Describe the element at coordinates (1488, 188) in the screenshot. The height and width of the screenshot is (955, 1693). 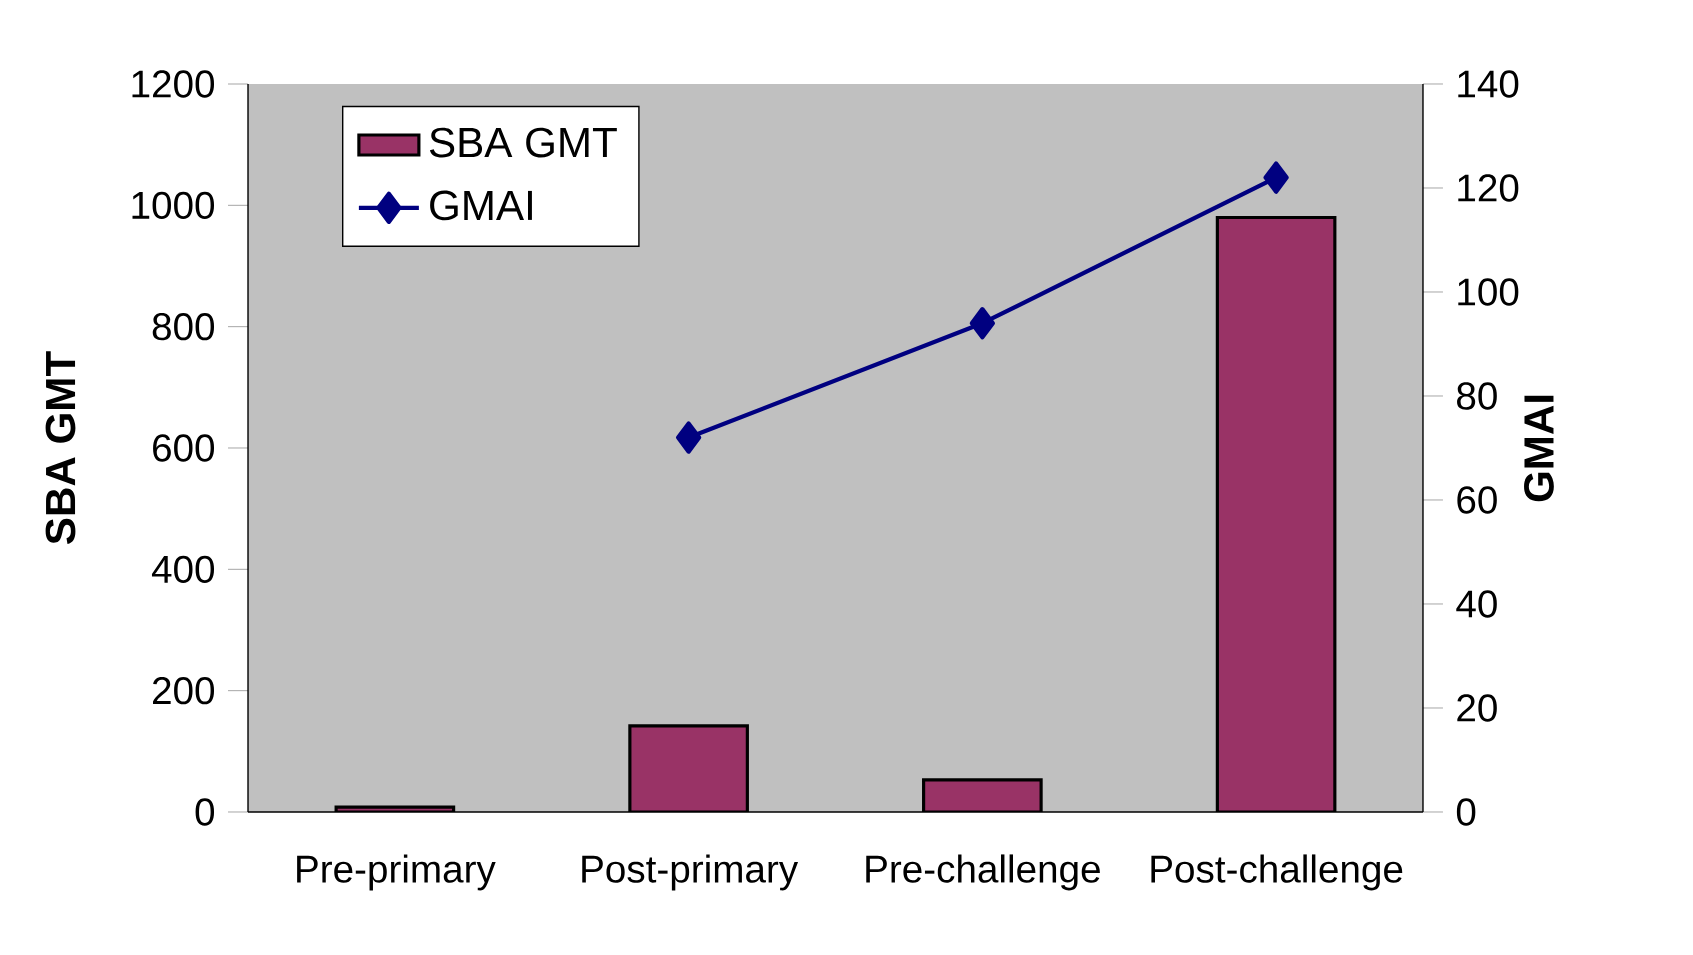
I see `y2-tick-label: 120` at that location.